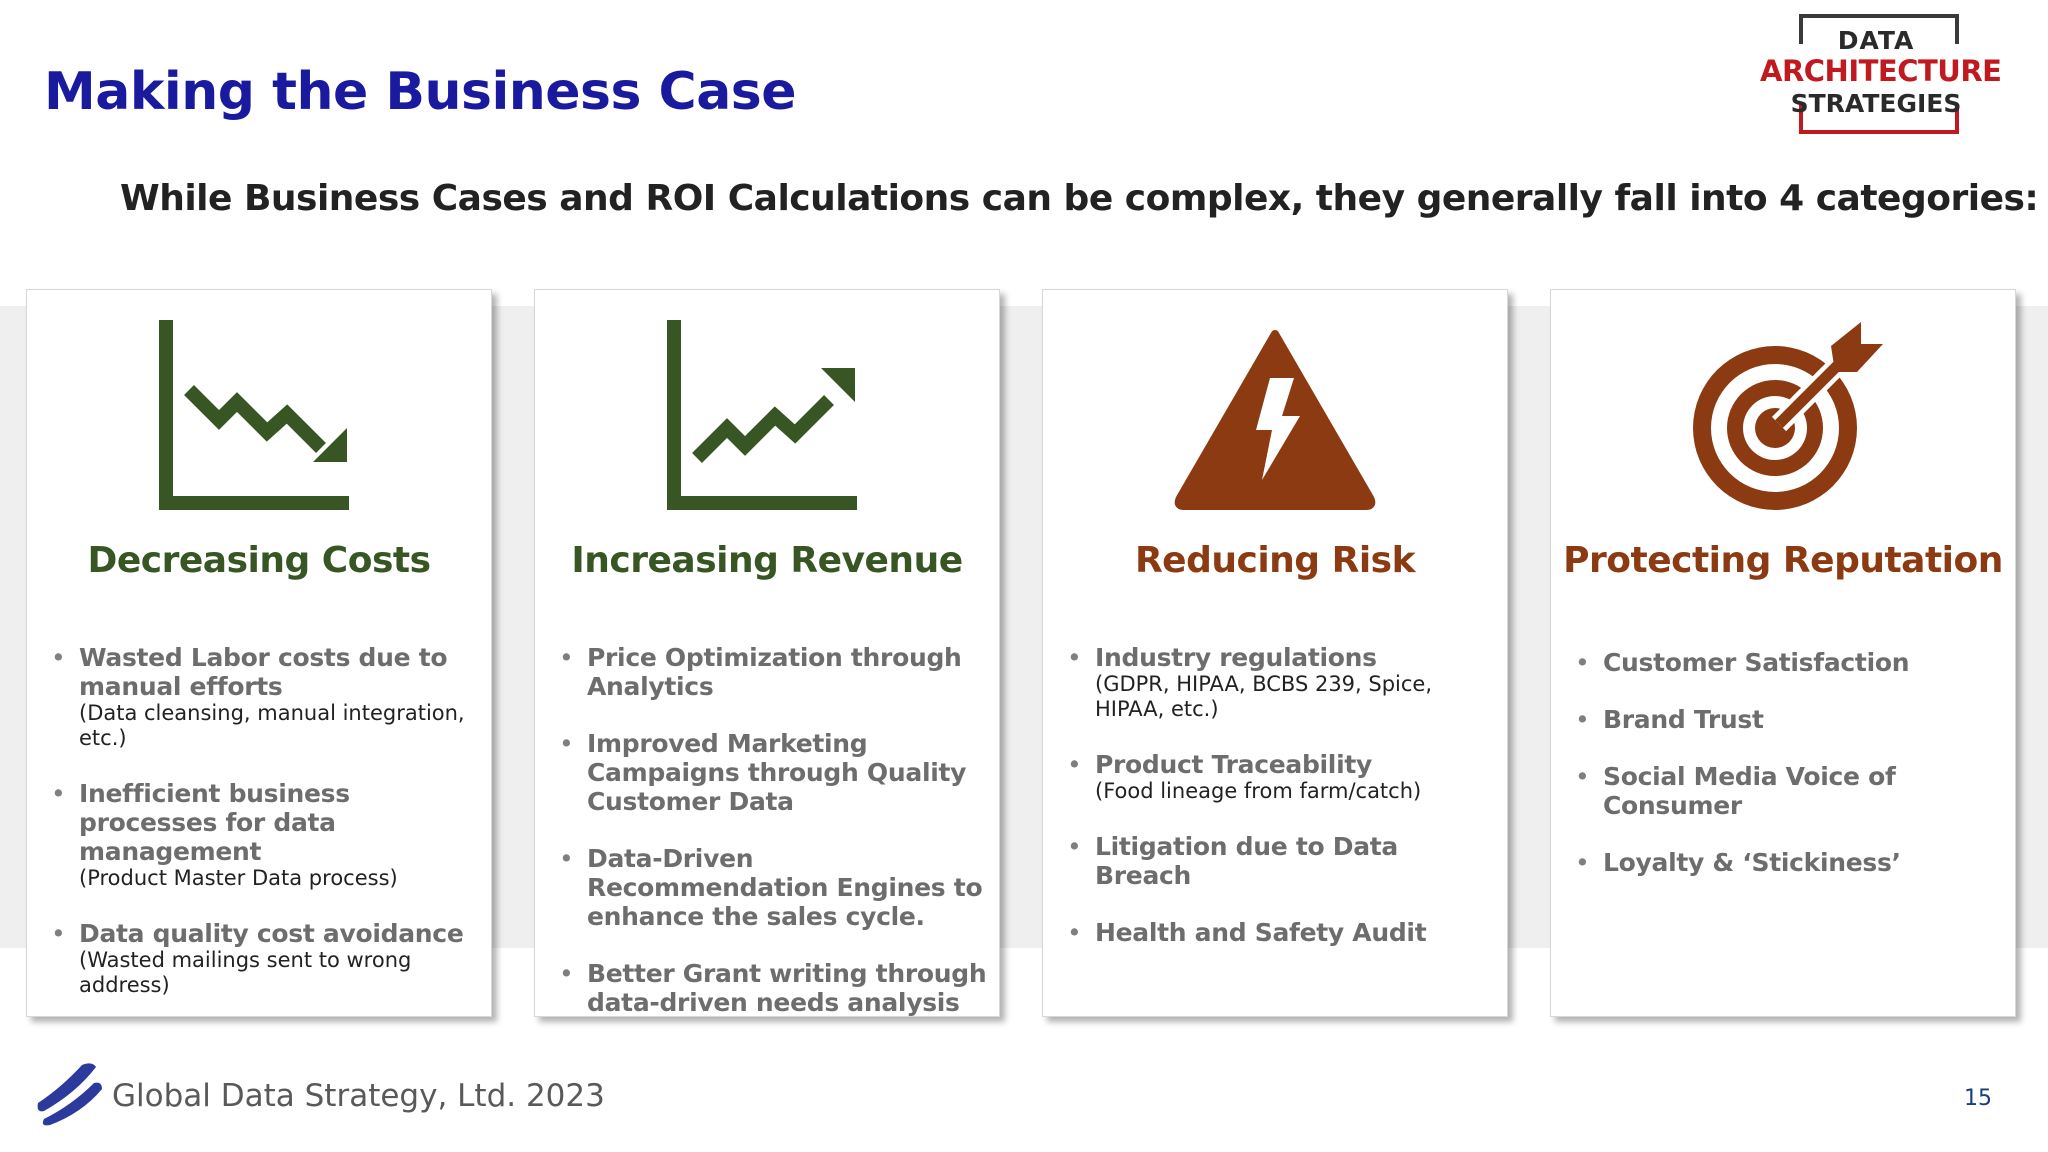 The image size is (2048, 1152). I want to click on chart-down-icon, so click(259, 420).